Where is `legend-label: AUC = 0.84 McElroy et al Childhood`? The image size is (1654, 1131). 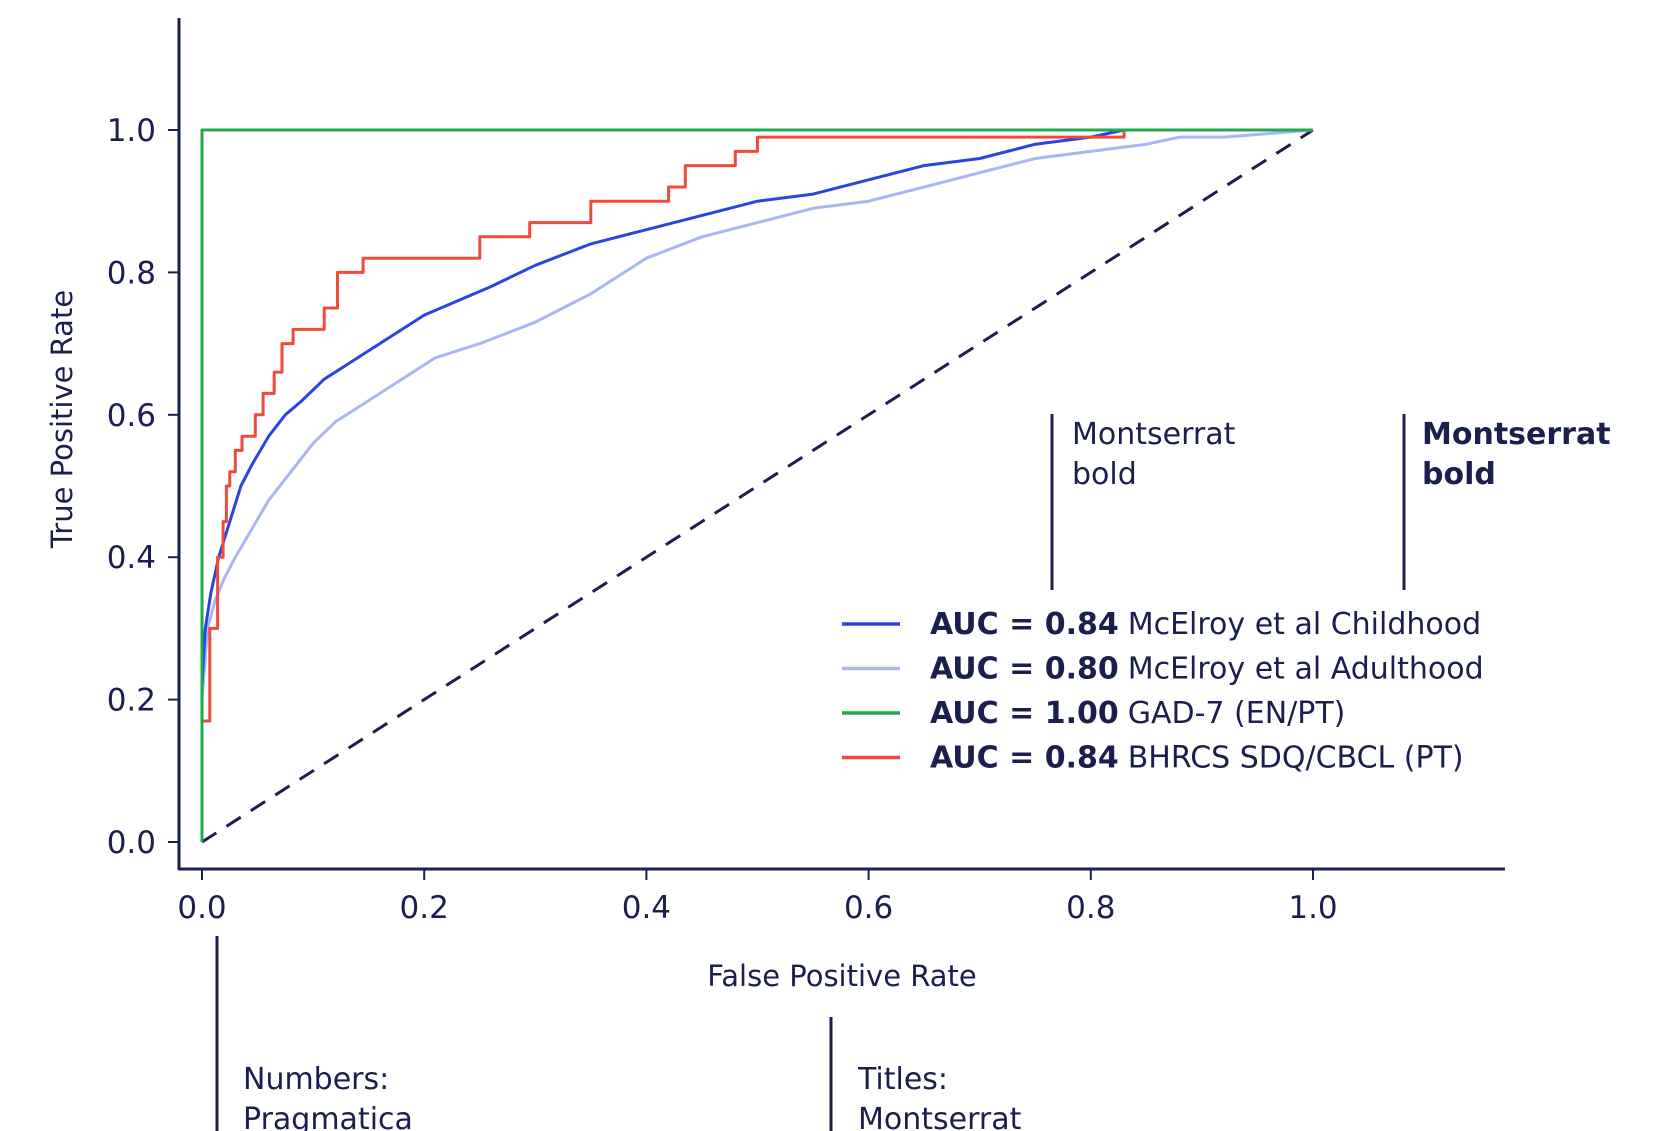
legend-label: AUC = 0.84 McElroy et al Childhood is located at coordinates (1205, 624).